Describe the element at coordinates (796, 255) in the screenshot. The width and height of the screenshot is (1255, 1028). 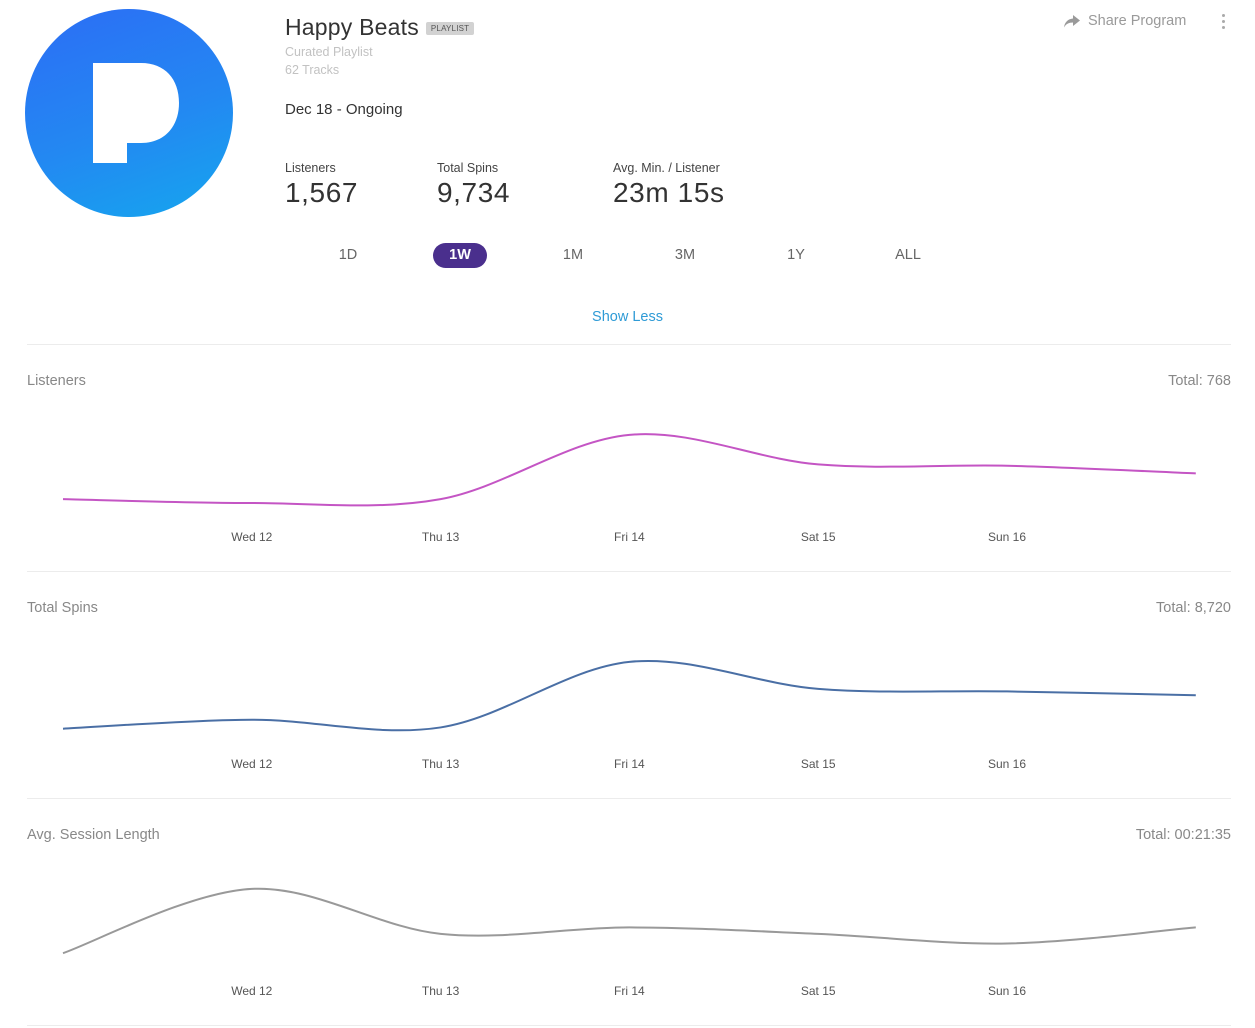
I see `range-1y: 1Y` at that location.